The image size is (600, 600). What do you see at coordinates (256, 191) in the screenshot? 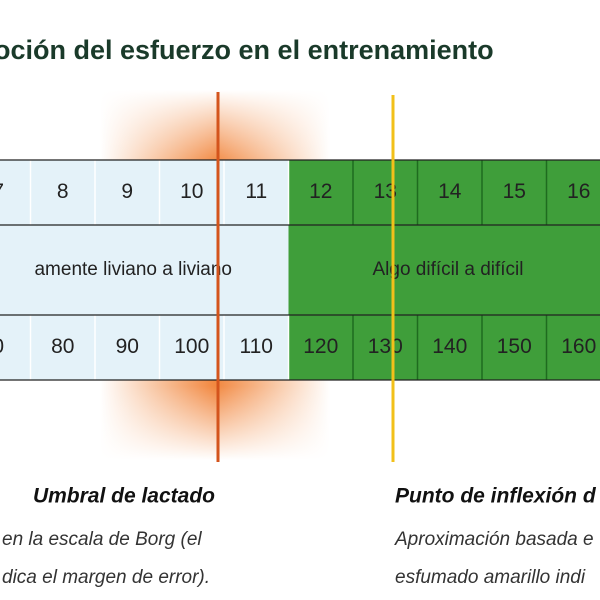
I see `rpe-value: 11` at bounding box center [256, 191].